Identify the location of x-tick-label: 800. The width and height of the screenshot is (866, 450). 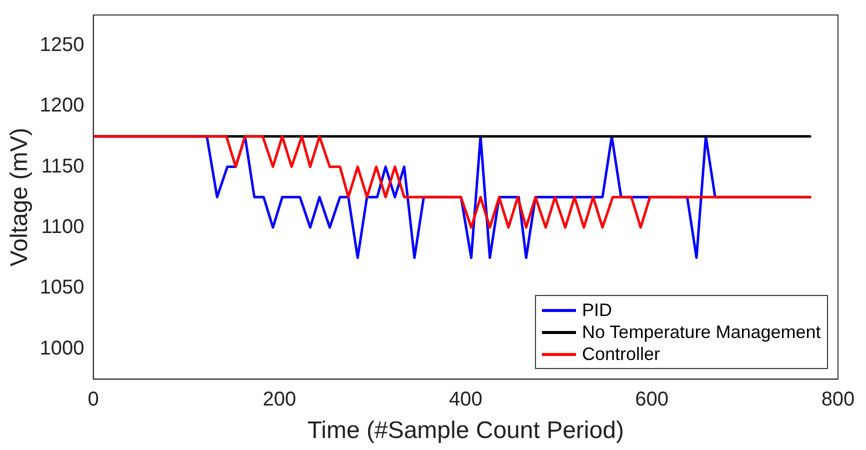
(838, 399).